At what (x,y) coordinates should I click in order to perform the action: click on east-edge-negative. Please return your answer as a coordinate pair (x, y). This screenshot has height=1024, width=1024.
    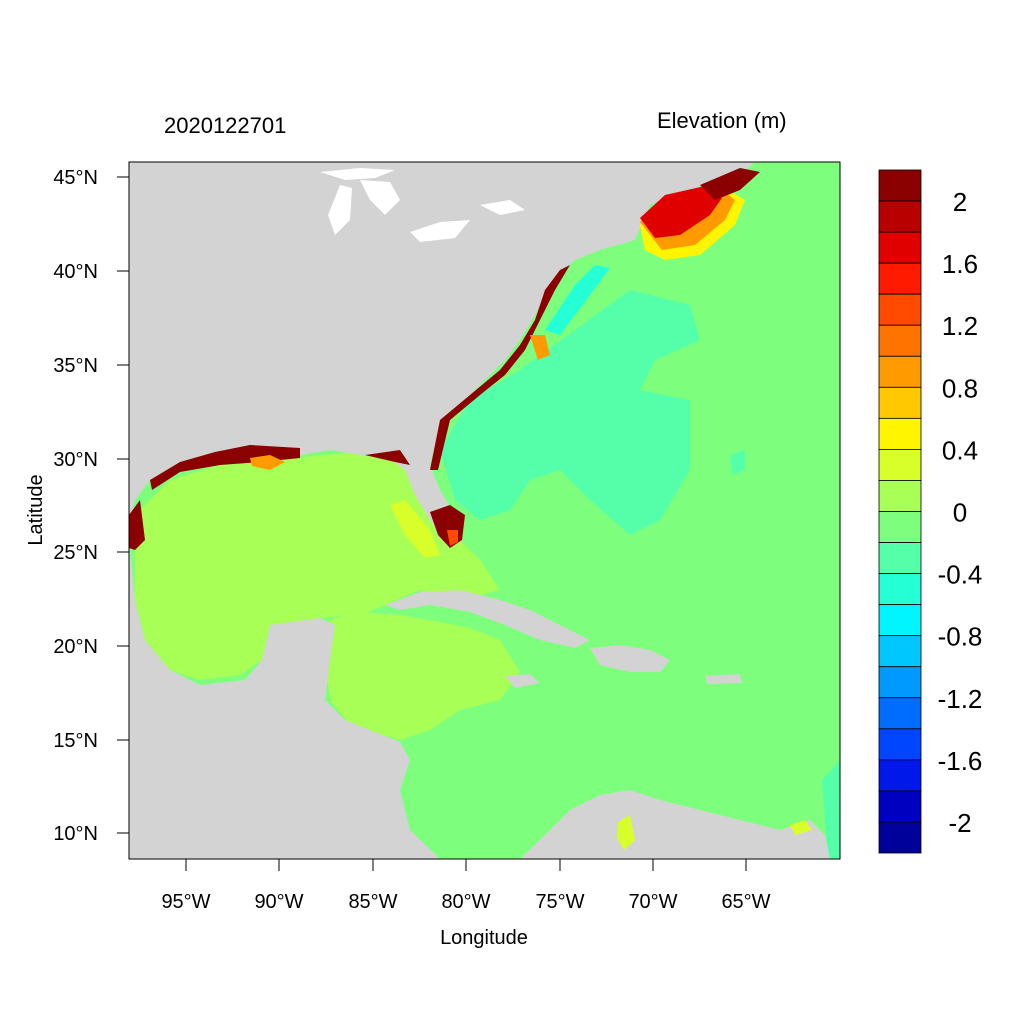
    Looking at the image, I should click on (831, 809).